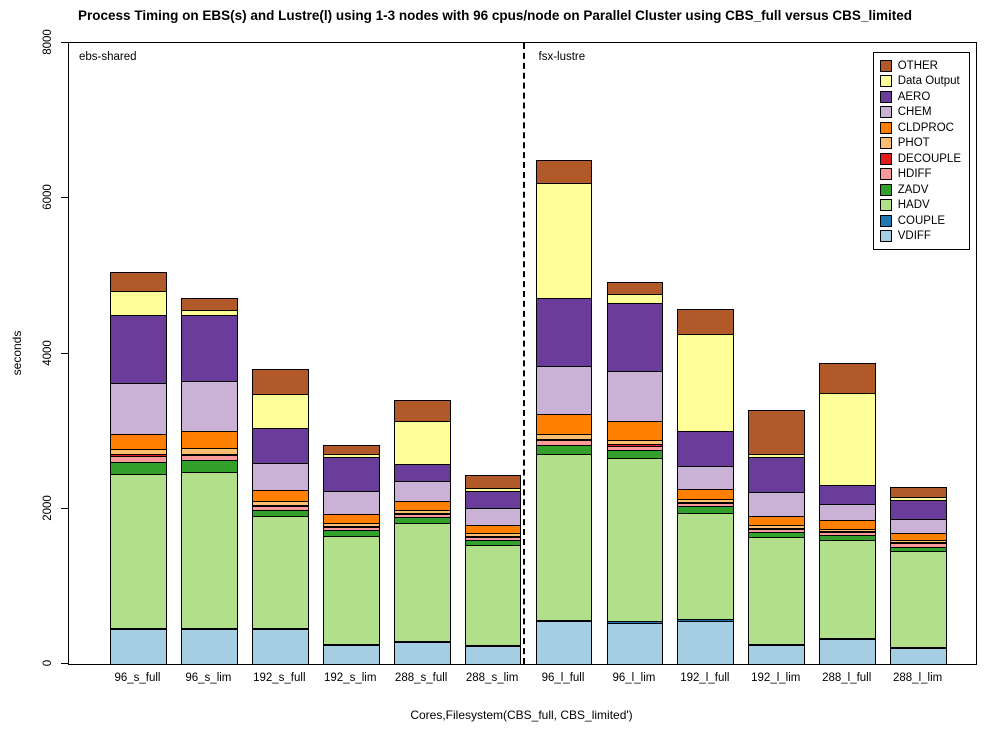  What do you see at coordinates (564, 353) in the screenshot?
I see `stacked-bar-96_l_full` at bounding box center [564, 353].